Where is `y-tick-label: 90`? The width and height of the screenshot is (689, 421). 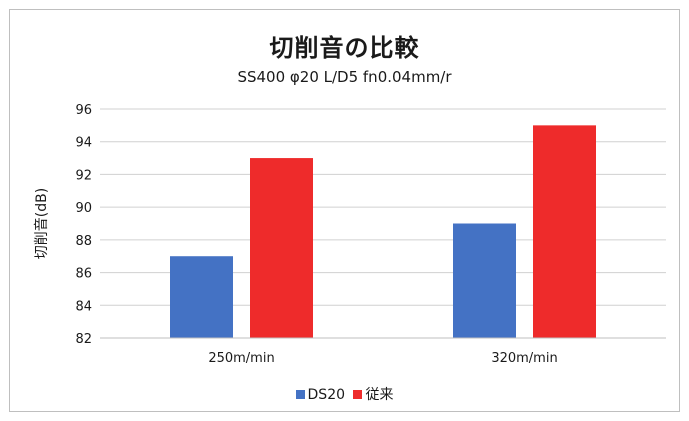 y-tick-label: 90 is located at coordinates (83, 208).